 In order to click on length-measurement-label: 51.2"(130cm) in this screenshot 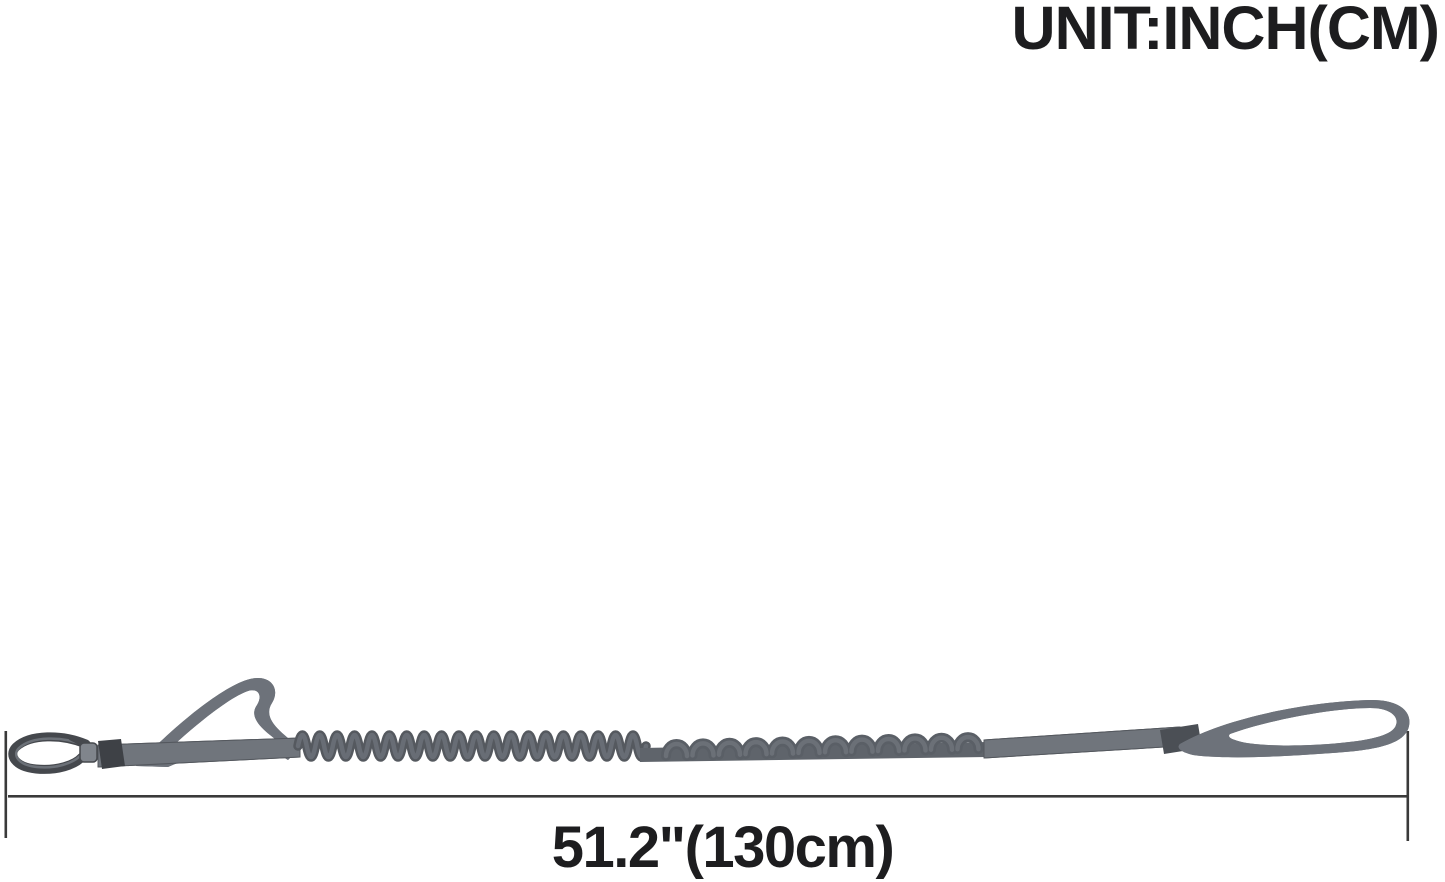, I will do `click(723, 847)`.